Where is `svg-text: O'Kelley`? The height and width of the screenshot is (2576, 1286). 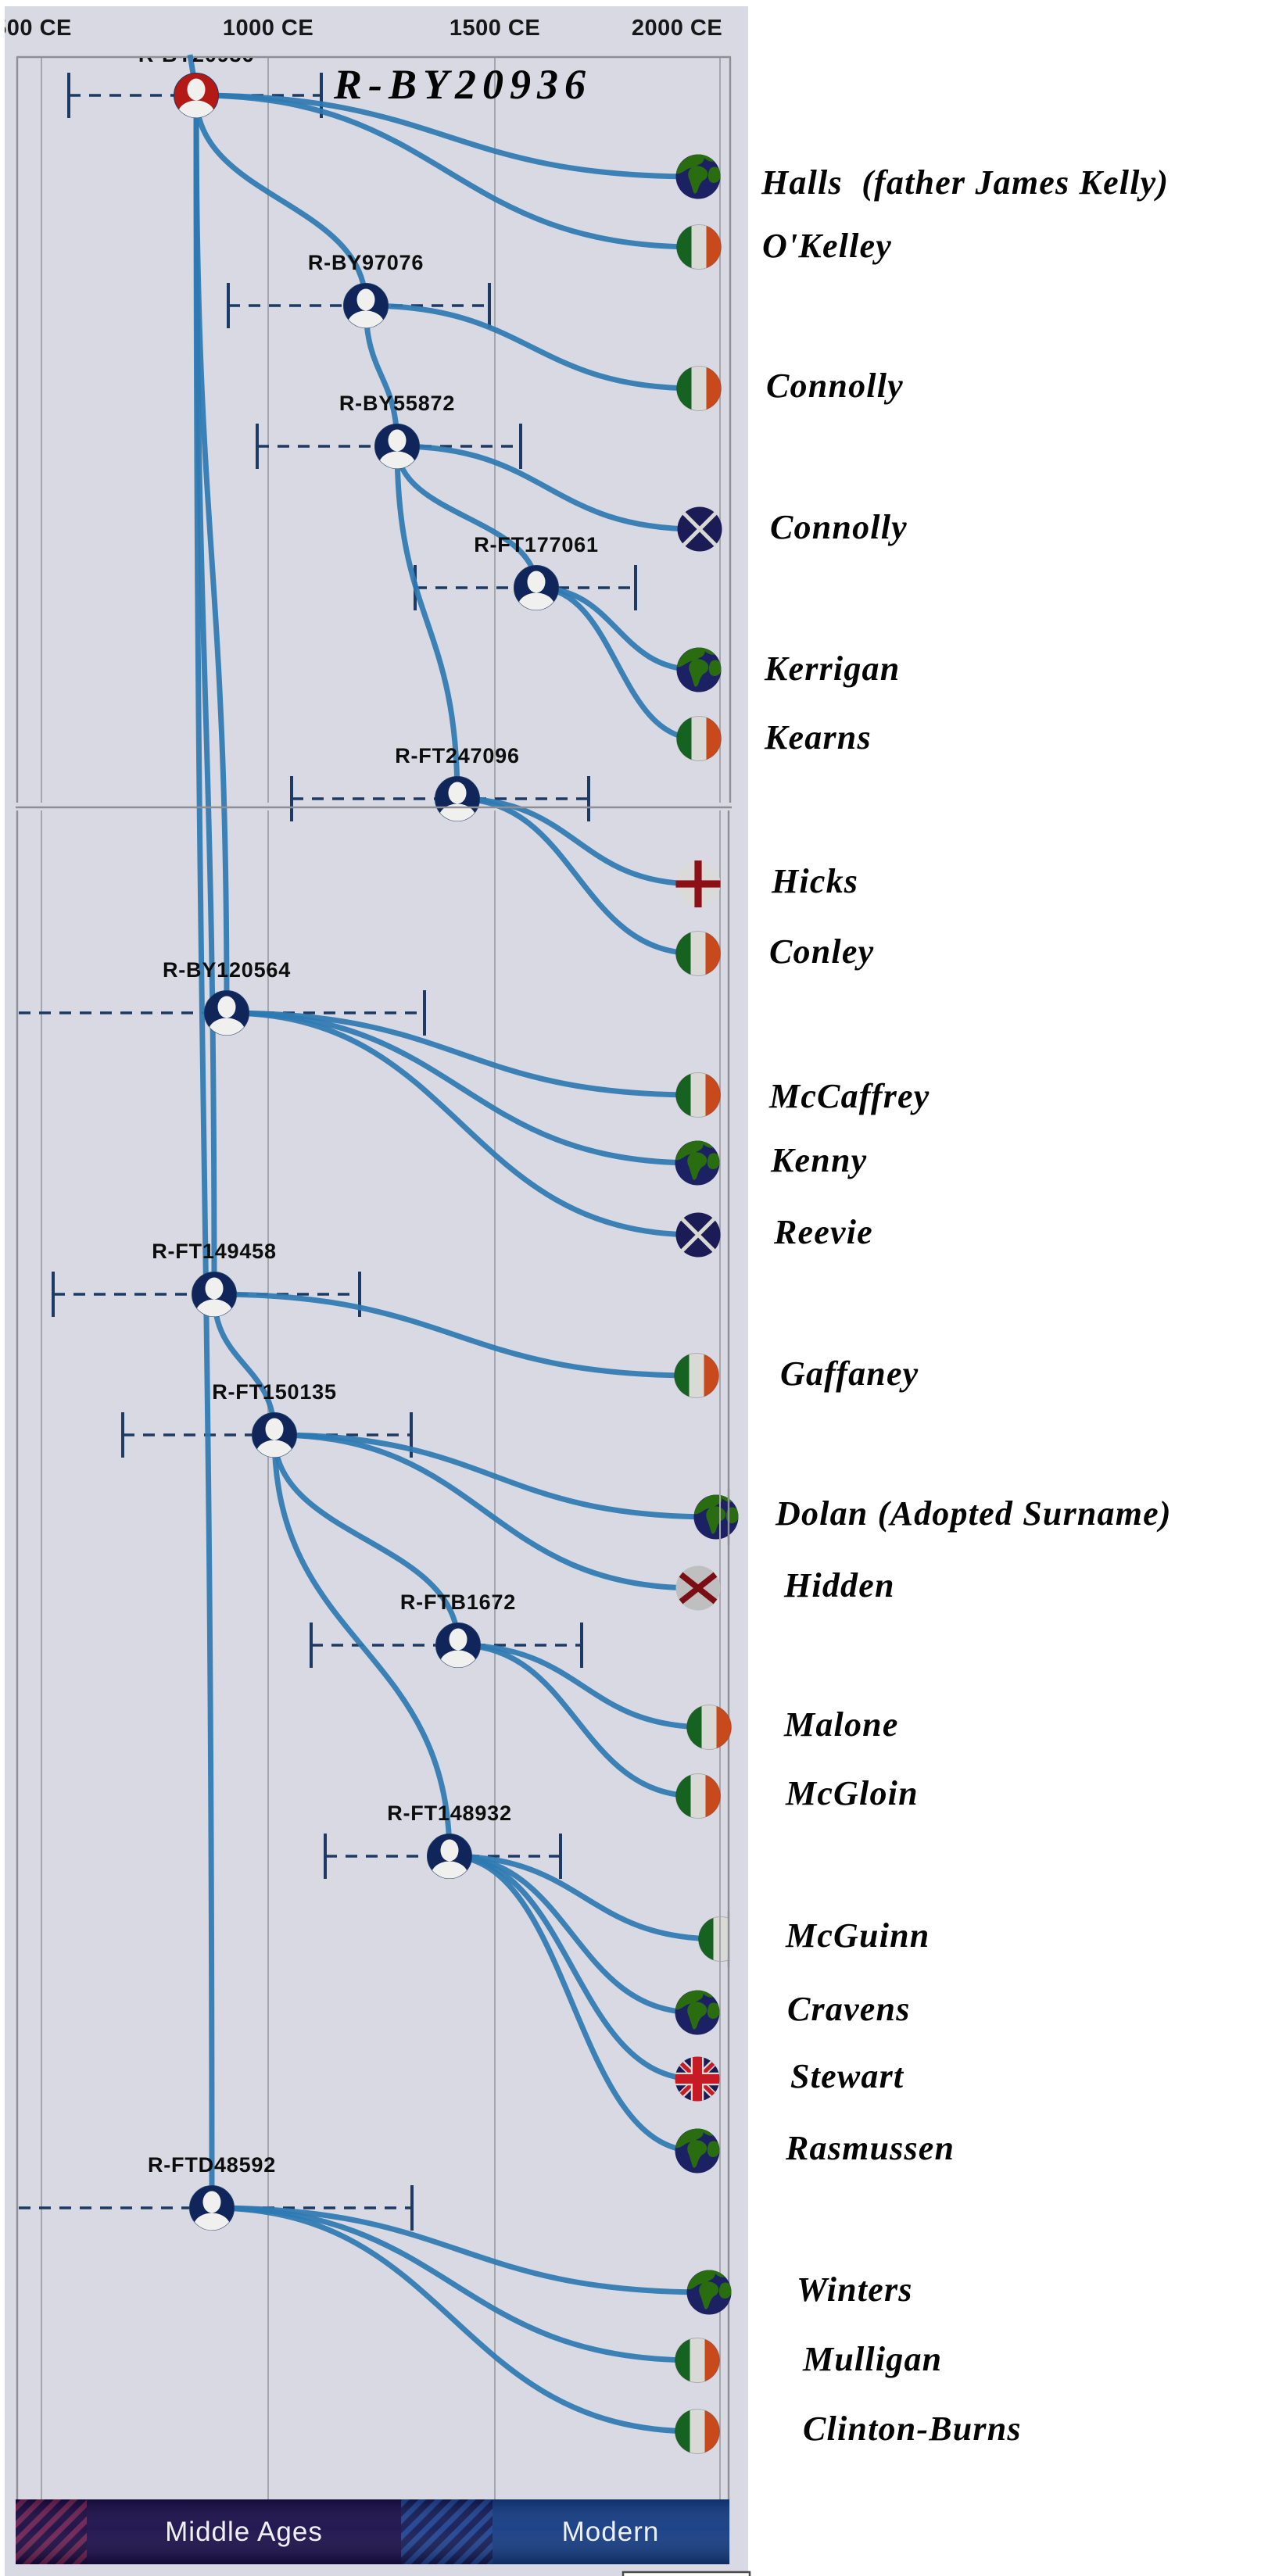
svg-text: O'Kelley is located at coordinates (827, 246).